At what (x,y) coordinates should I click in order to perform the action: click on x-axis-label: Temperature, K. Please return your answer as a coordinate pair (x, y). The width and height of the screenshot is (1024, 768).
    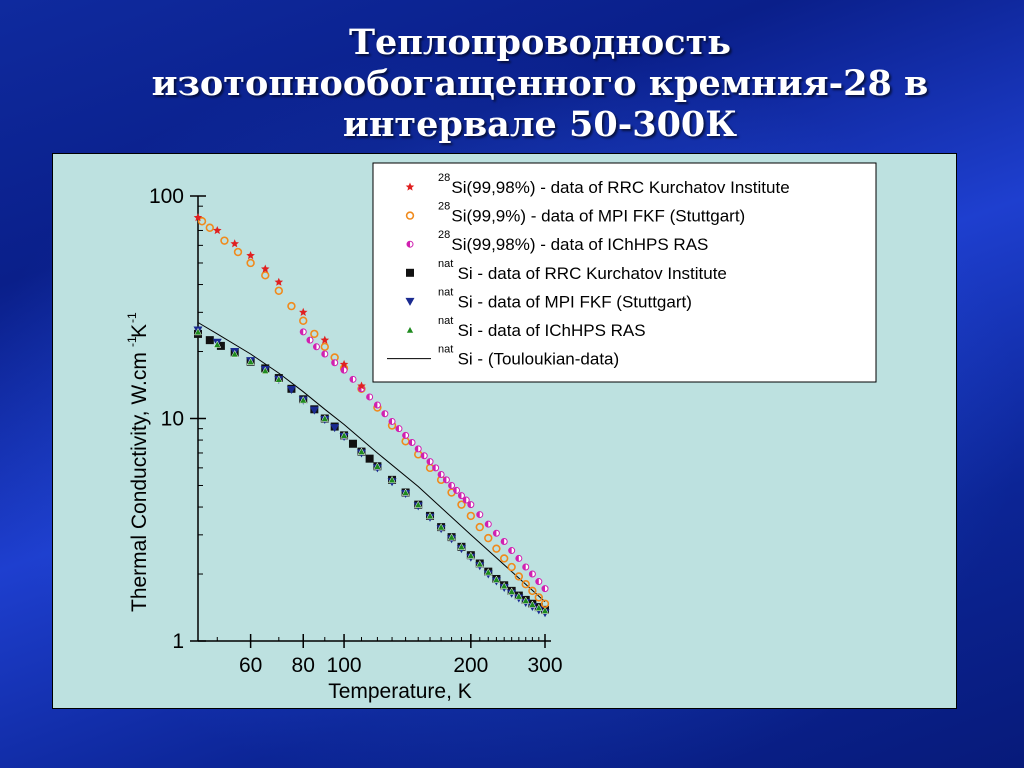
    Looking at the image, I should click on (400, 691).